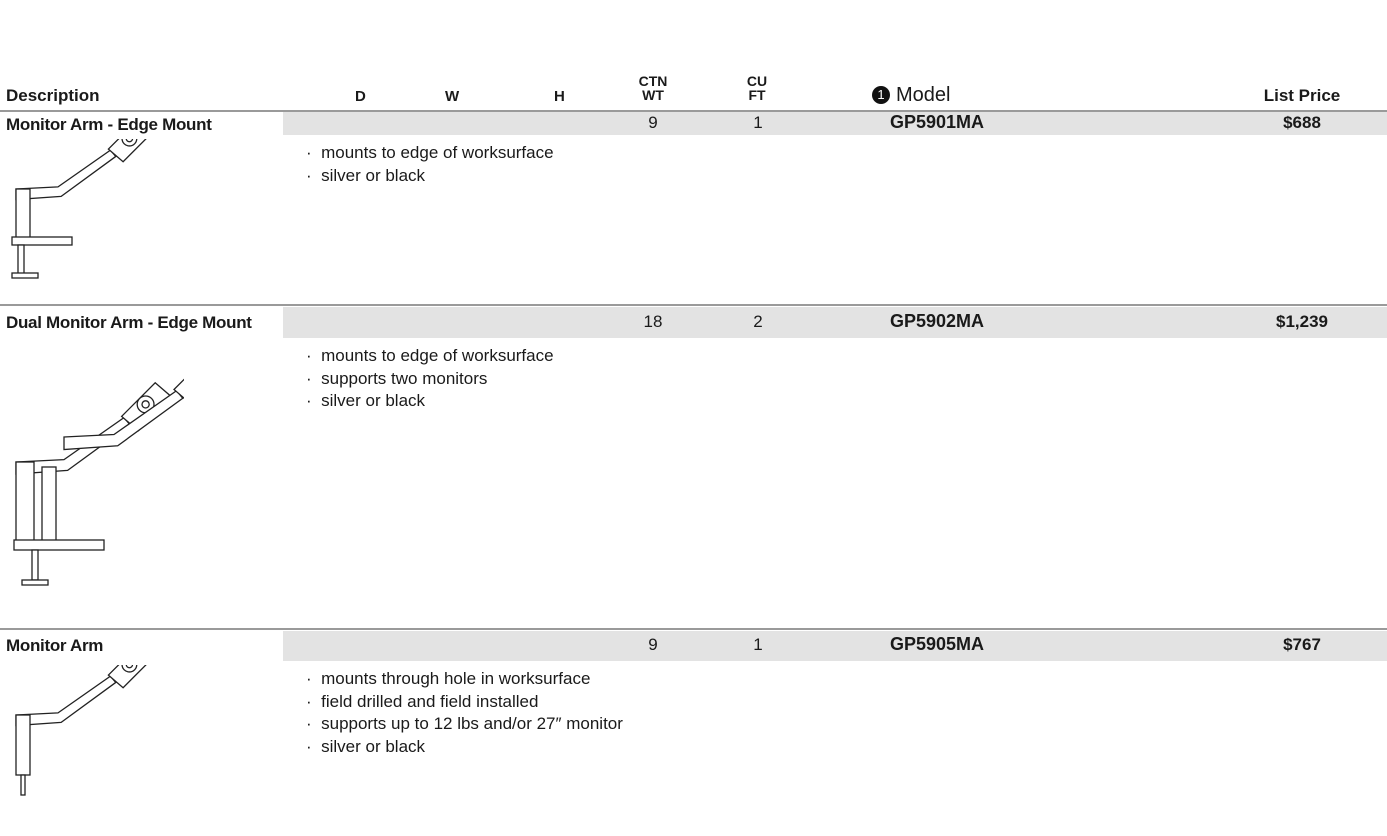  I want to click on header-model: 1 Model, so click(911, 95).